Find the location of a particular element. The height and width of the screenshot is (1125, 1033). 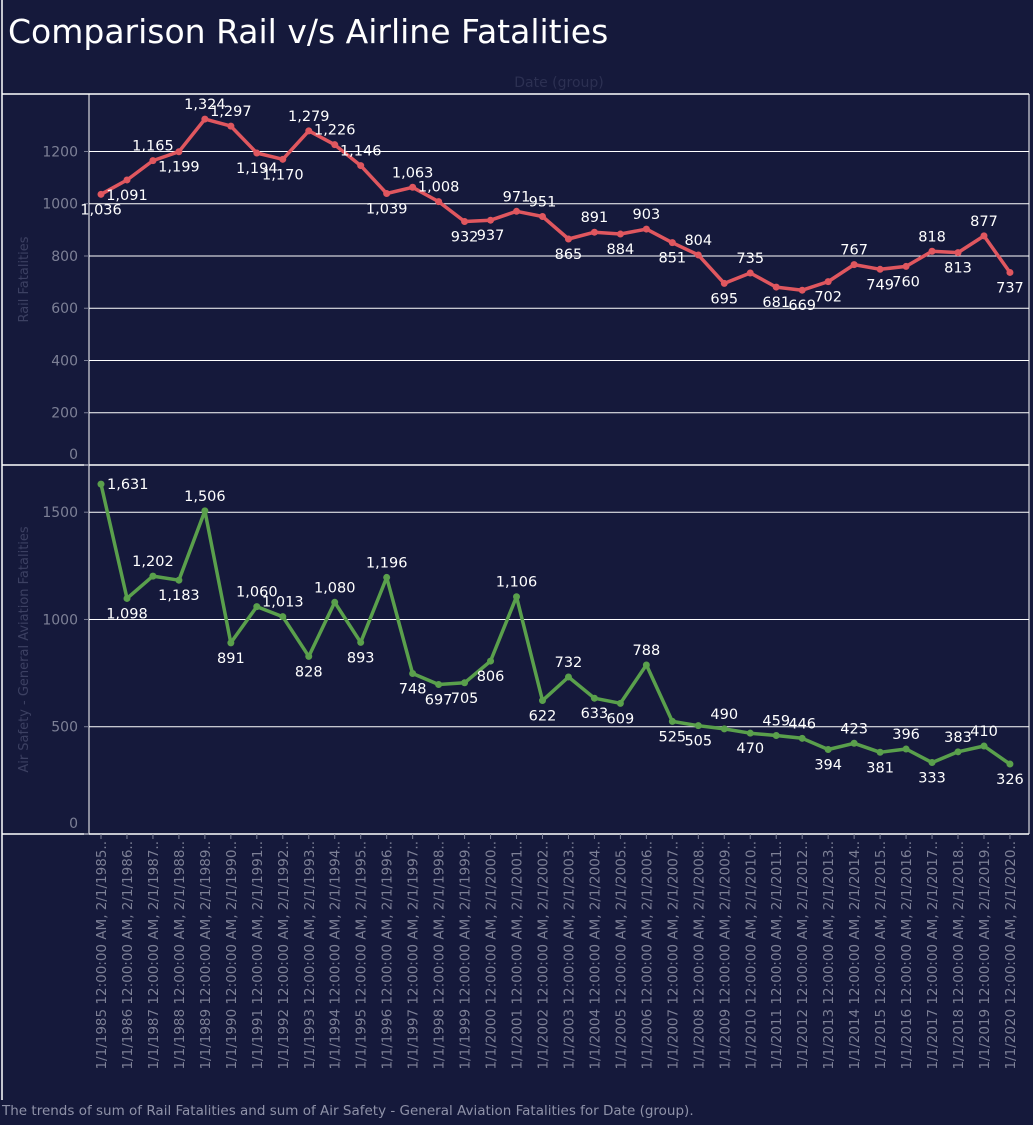

data-label: 788 is located at coordinates (647, 651).